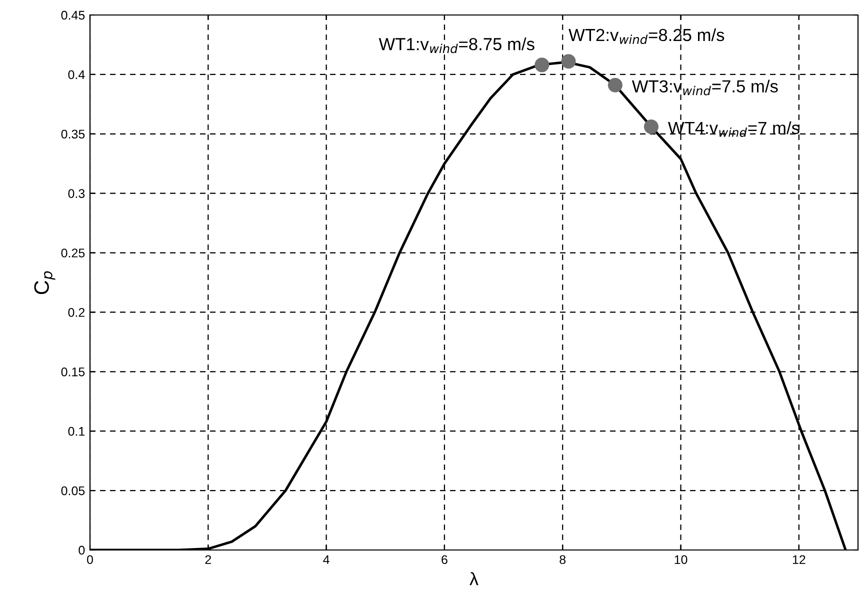  I want to click on annotation: WT1:v$_{wind}$=8.75 m/s, so click(456, 46).